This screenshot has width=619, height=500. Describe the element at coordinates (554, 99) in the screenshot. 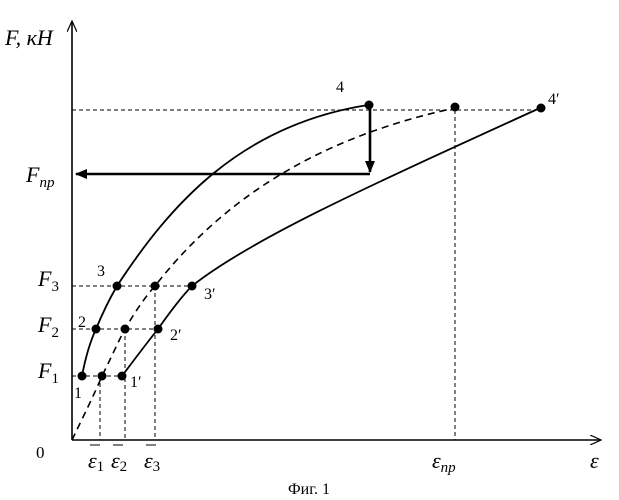

I see `label-point-4-prime: 4′` at that location.